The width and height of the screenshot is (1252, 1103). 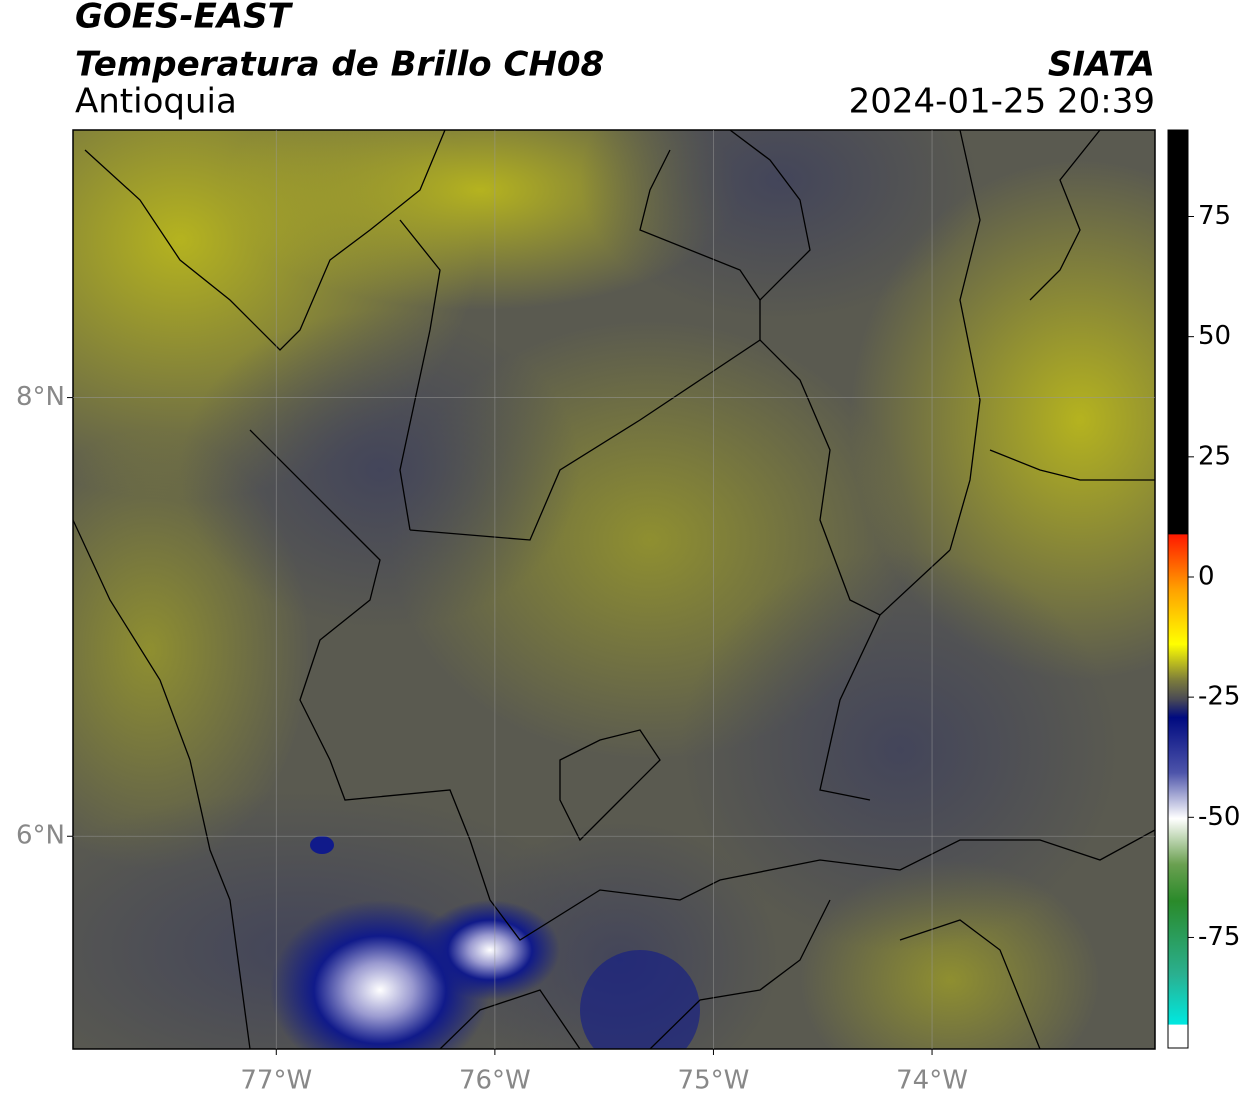 What do you see at coordinates (714, 1081) in the screenshot?
I see `x-tick-label: 75°W` at bounding box center [714, 1081].